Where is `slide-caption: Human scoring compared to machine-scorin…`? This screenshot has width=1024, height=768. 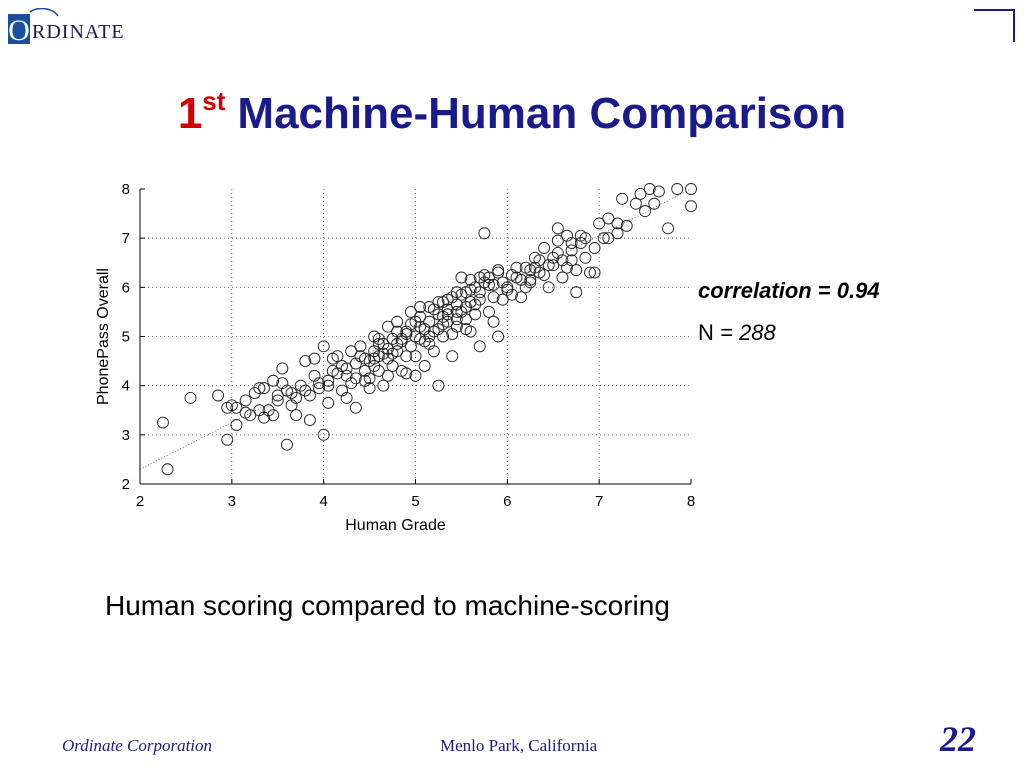
slide-caption: Human scoring compared to machine-scorin… is located at coordinates (387, 605).